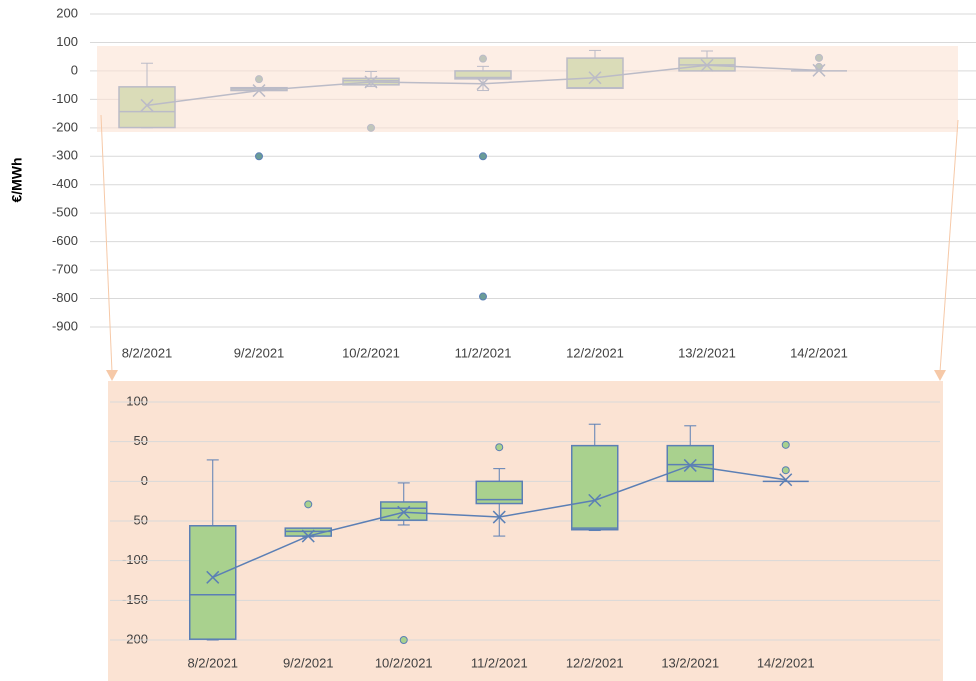 The width and height of the screenshot is (976, 681). What do you see at coordinates (65, 155) in the screenshot?
I see `y-tick-label: -300` at bounding box center [65, 155].